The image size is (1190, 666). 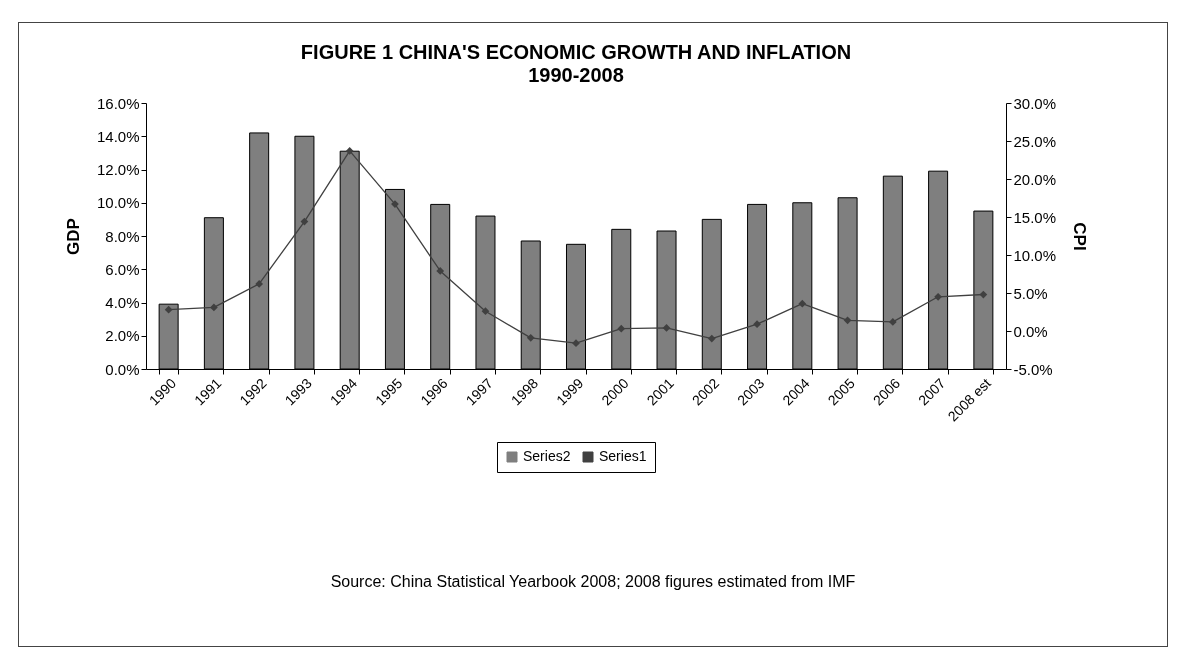 What do you see at coordinates (547, 456) in the screenshot?
I see `legend-label: Series2` at bounding box center [547, 456].